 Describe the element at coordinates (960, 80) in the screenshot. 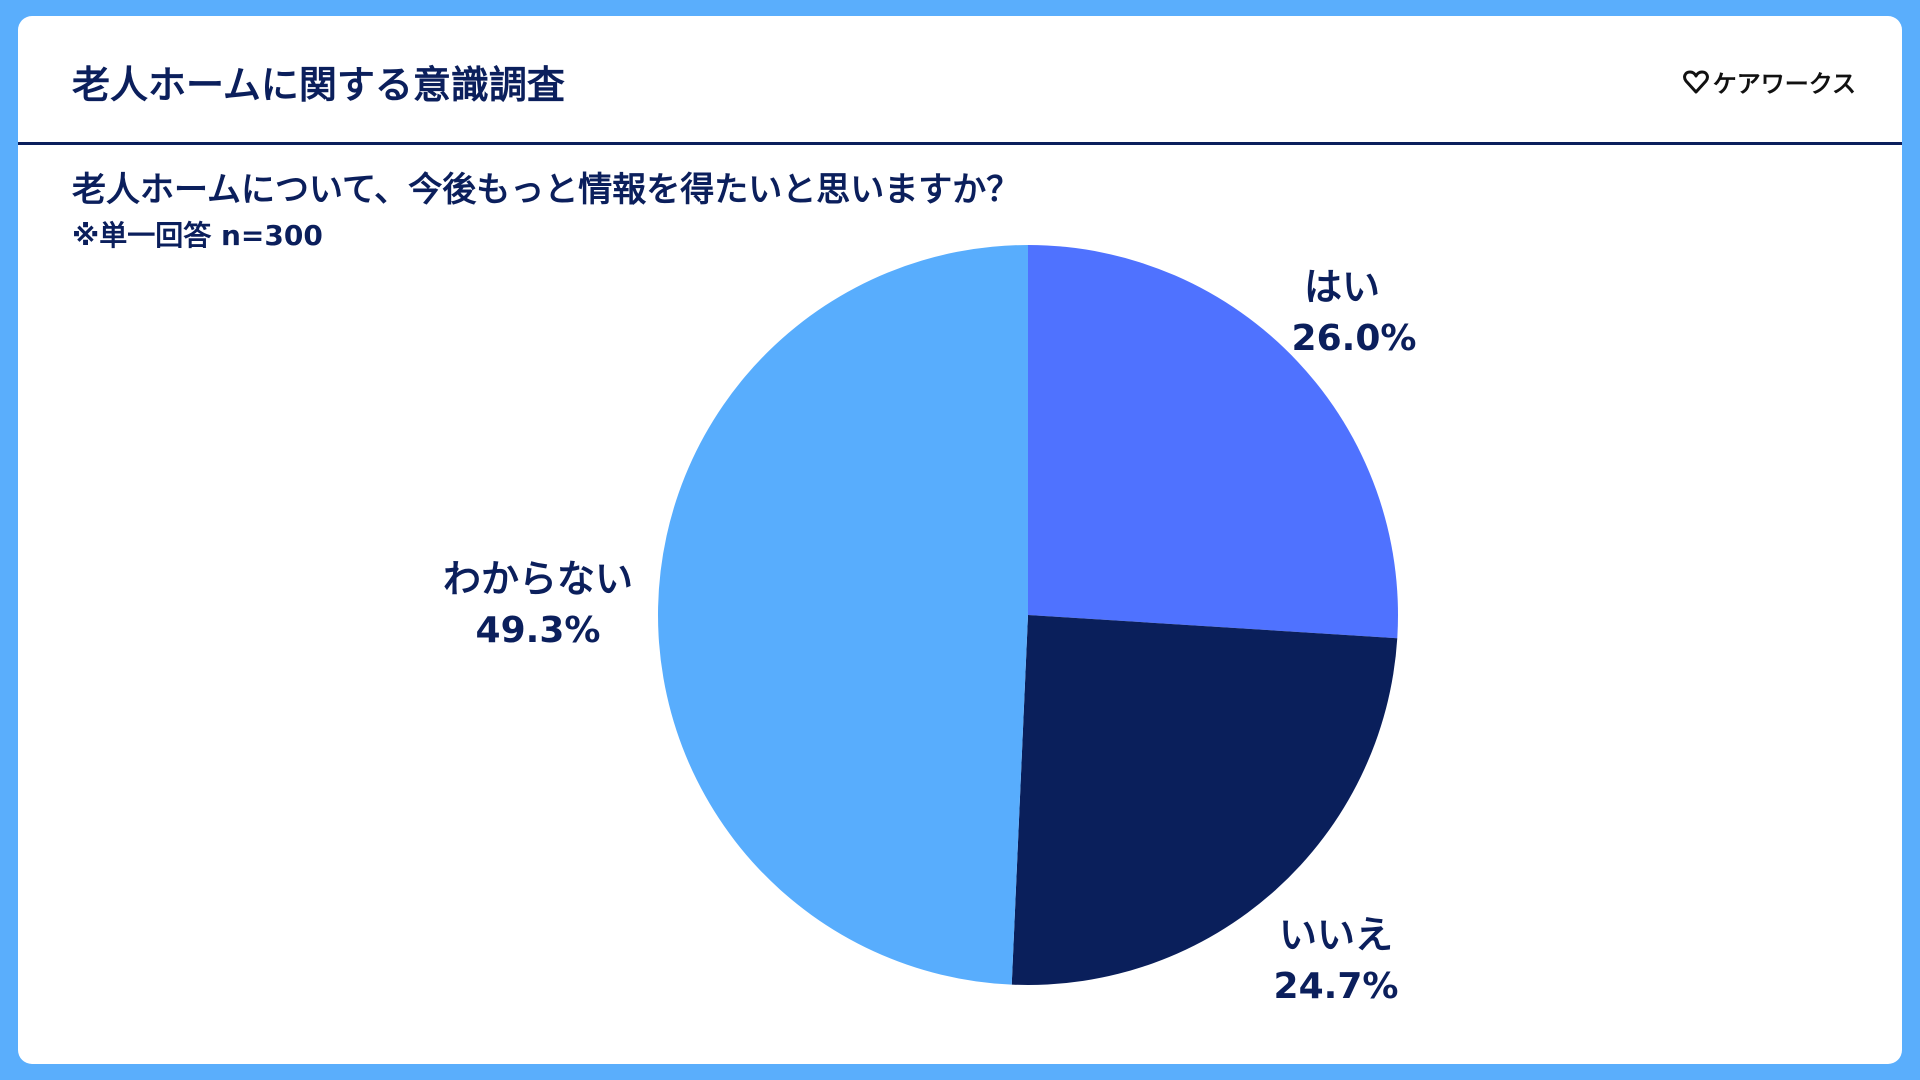

I see `header: 老人ホームに関する意識調査 ケアワークス` at that location.